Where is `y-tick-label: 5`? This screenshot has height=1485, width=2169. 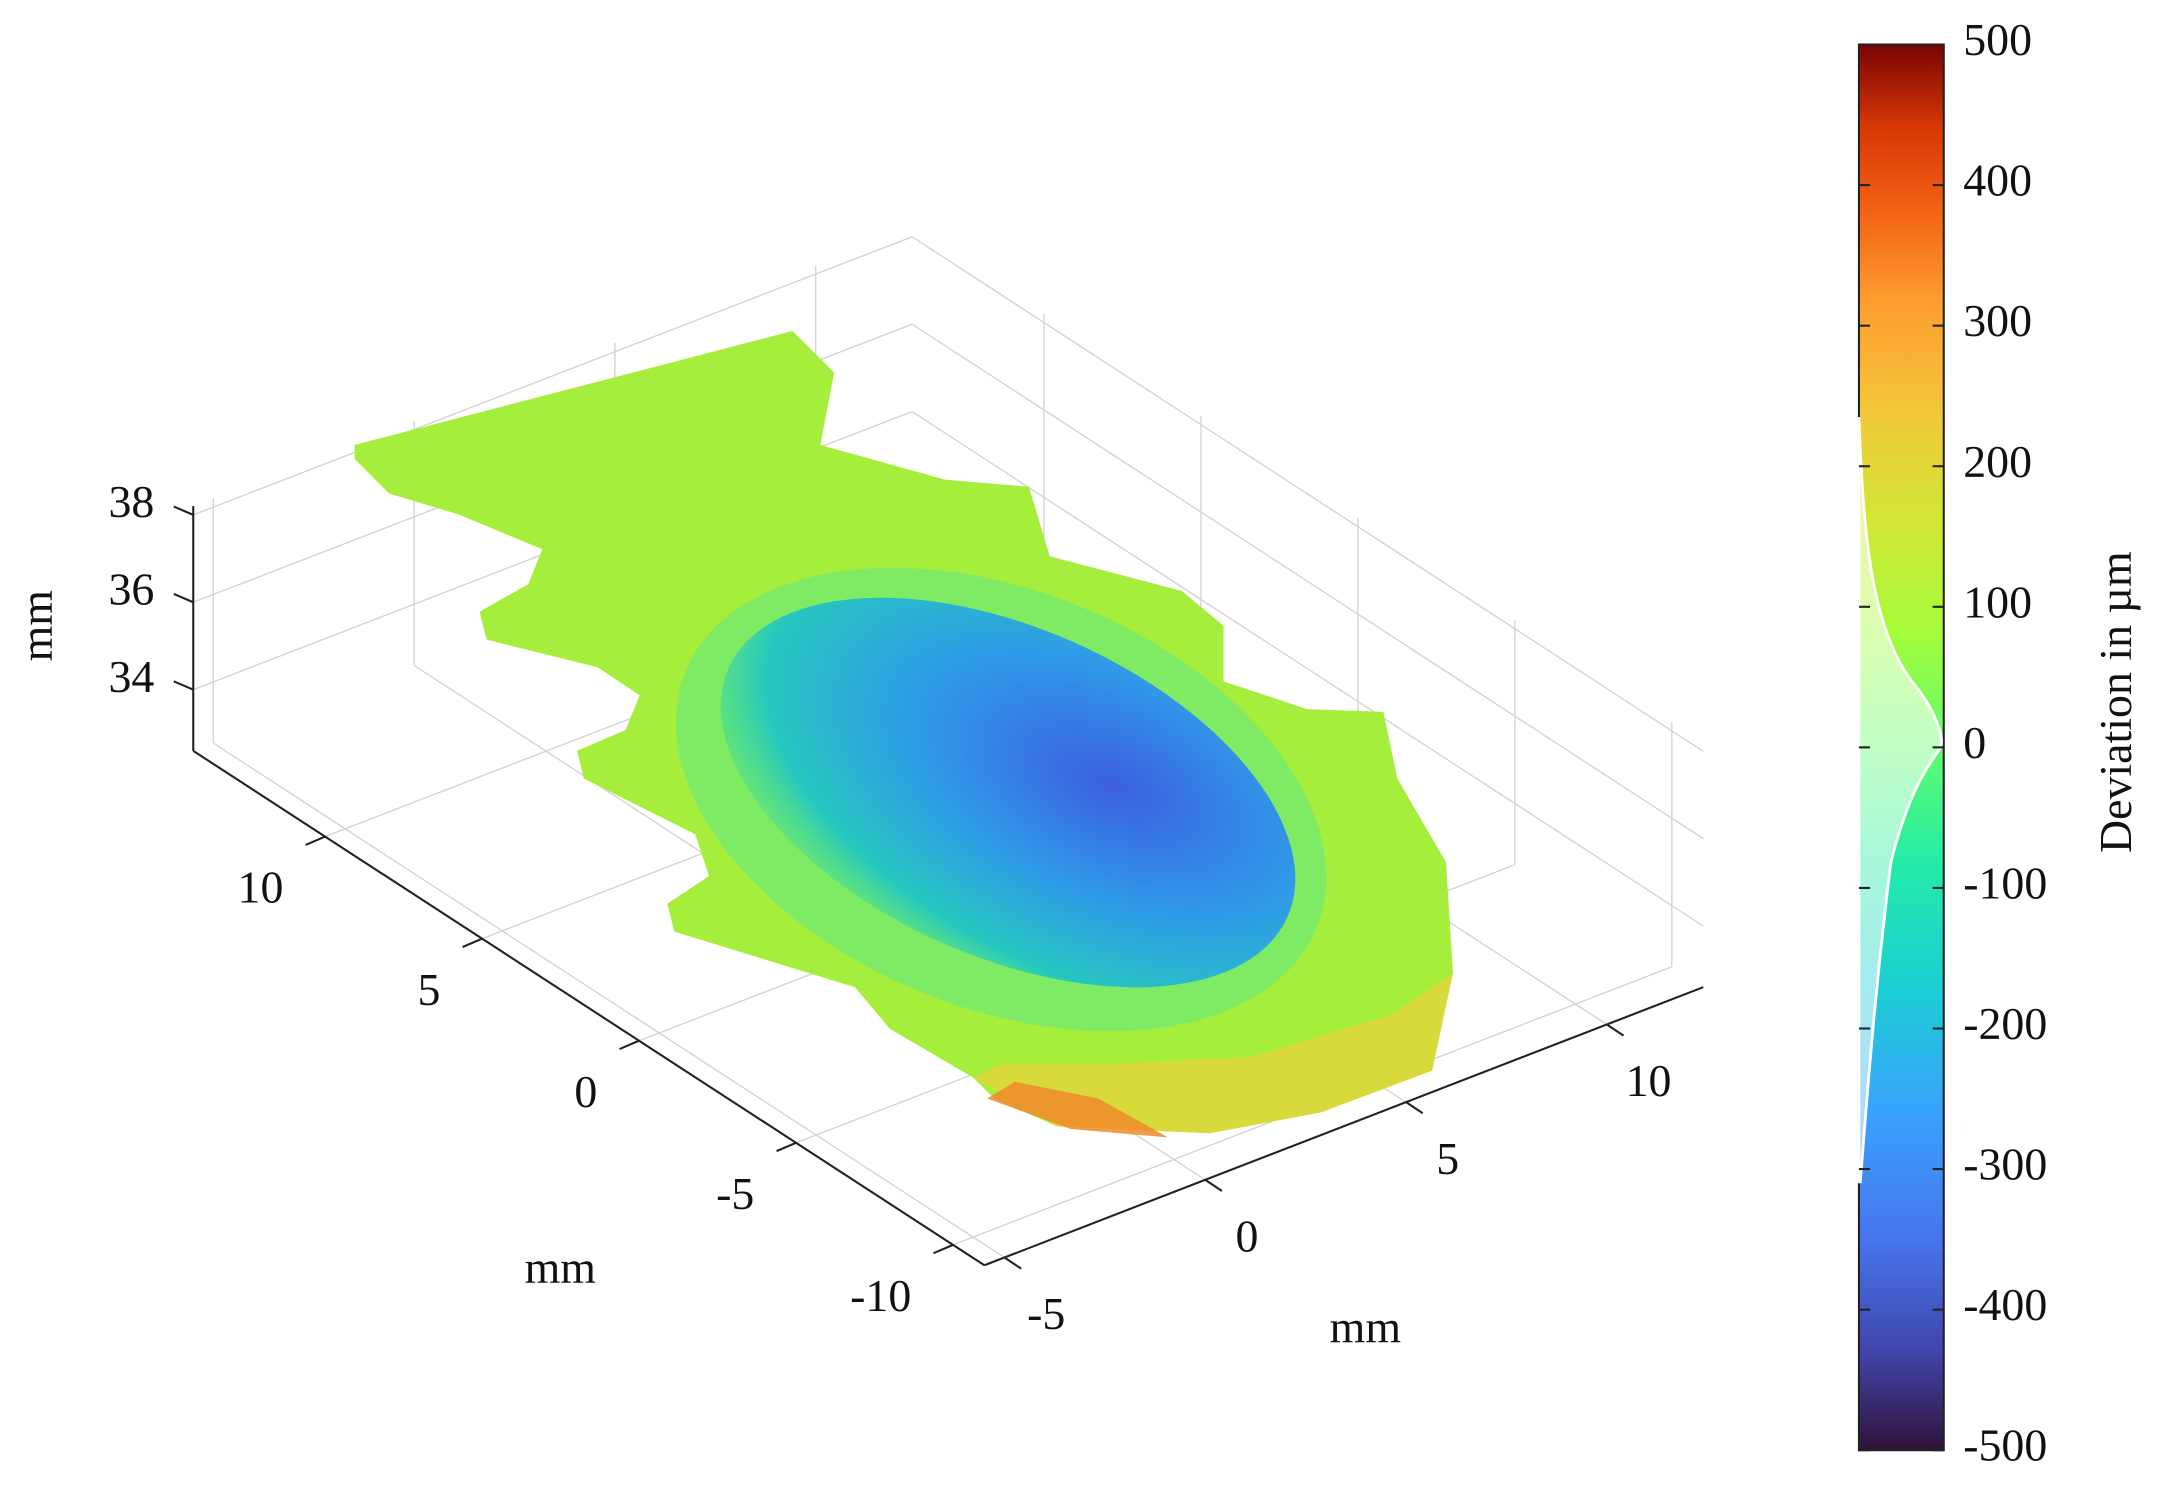 y-tick-label: 5 is located at coordinates (428, 989).